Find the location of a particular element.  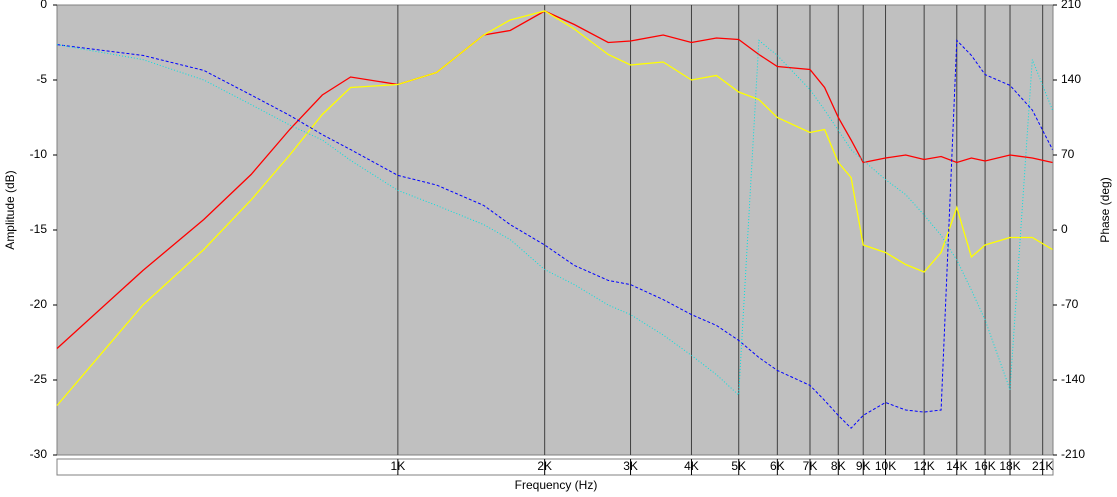

x-tick-label: 7K is located at coordinates (810, 466).